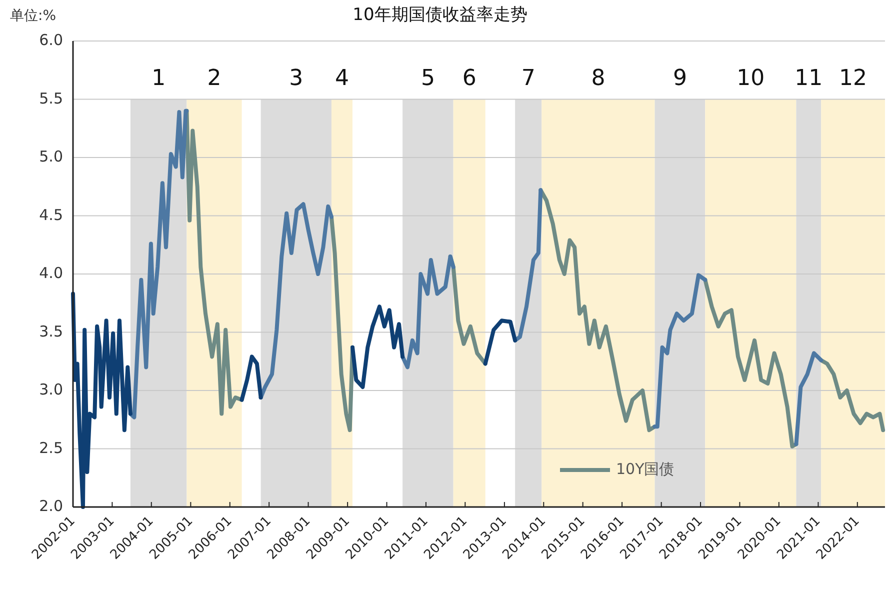 This screenshot has height=589, width=891. Describe the element at coordinates (51, 40) in the screenshot. I see `y-tick-label: 6.0` at that location.